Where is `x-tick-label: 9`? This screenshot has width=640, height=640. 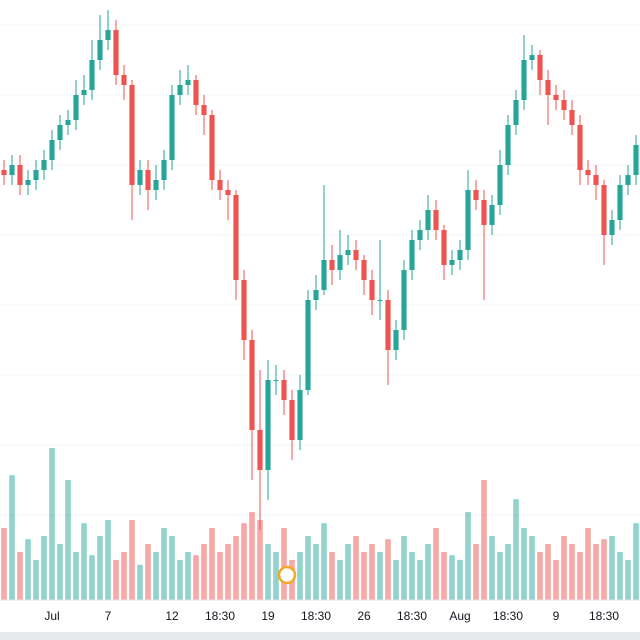 x-tick-label: 9 is located at coordinates (556, 616).